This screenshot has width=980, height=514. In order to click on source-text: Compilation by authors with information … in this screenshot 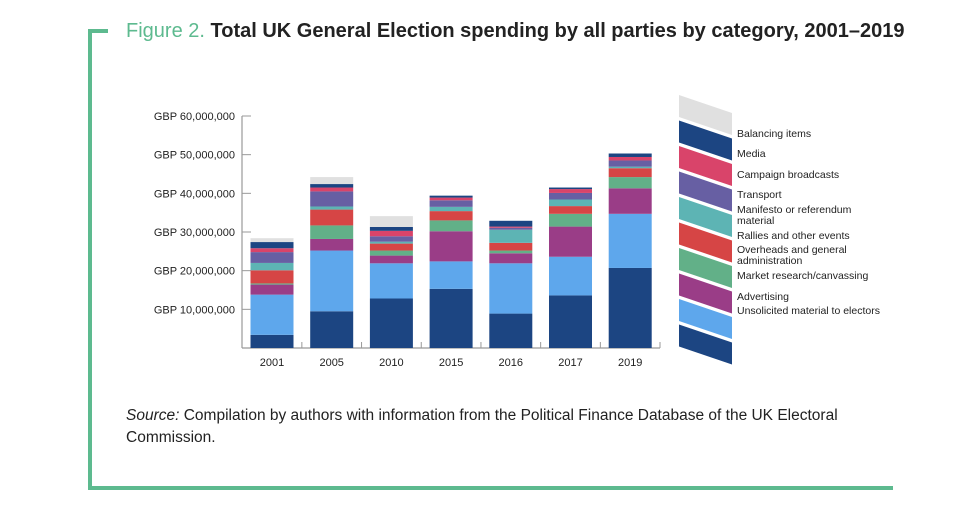, I will do `click(482, 426)`.